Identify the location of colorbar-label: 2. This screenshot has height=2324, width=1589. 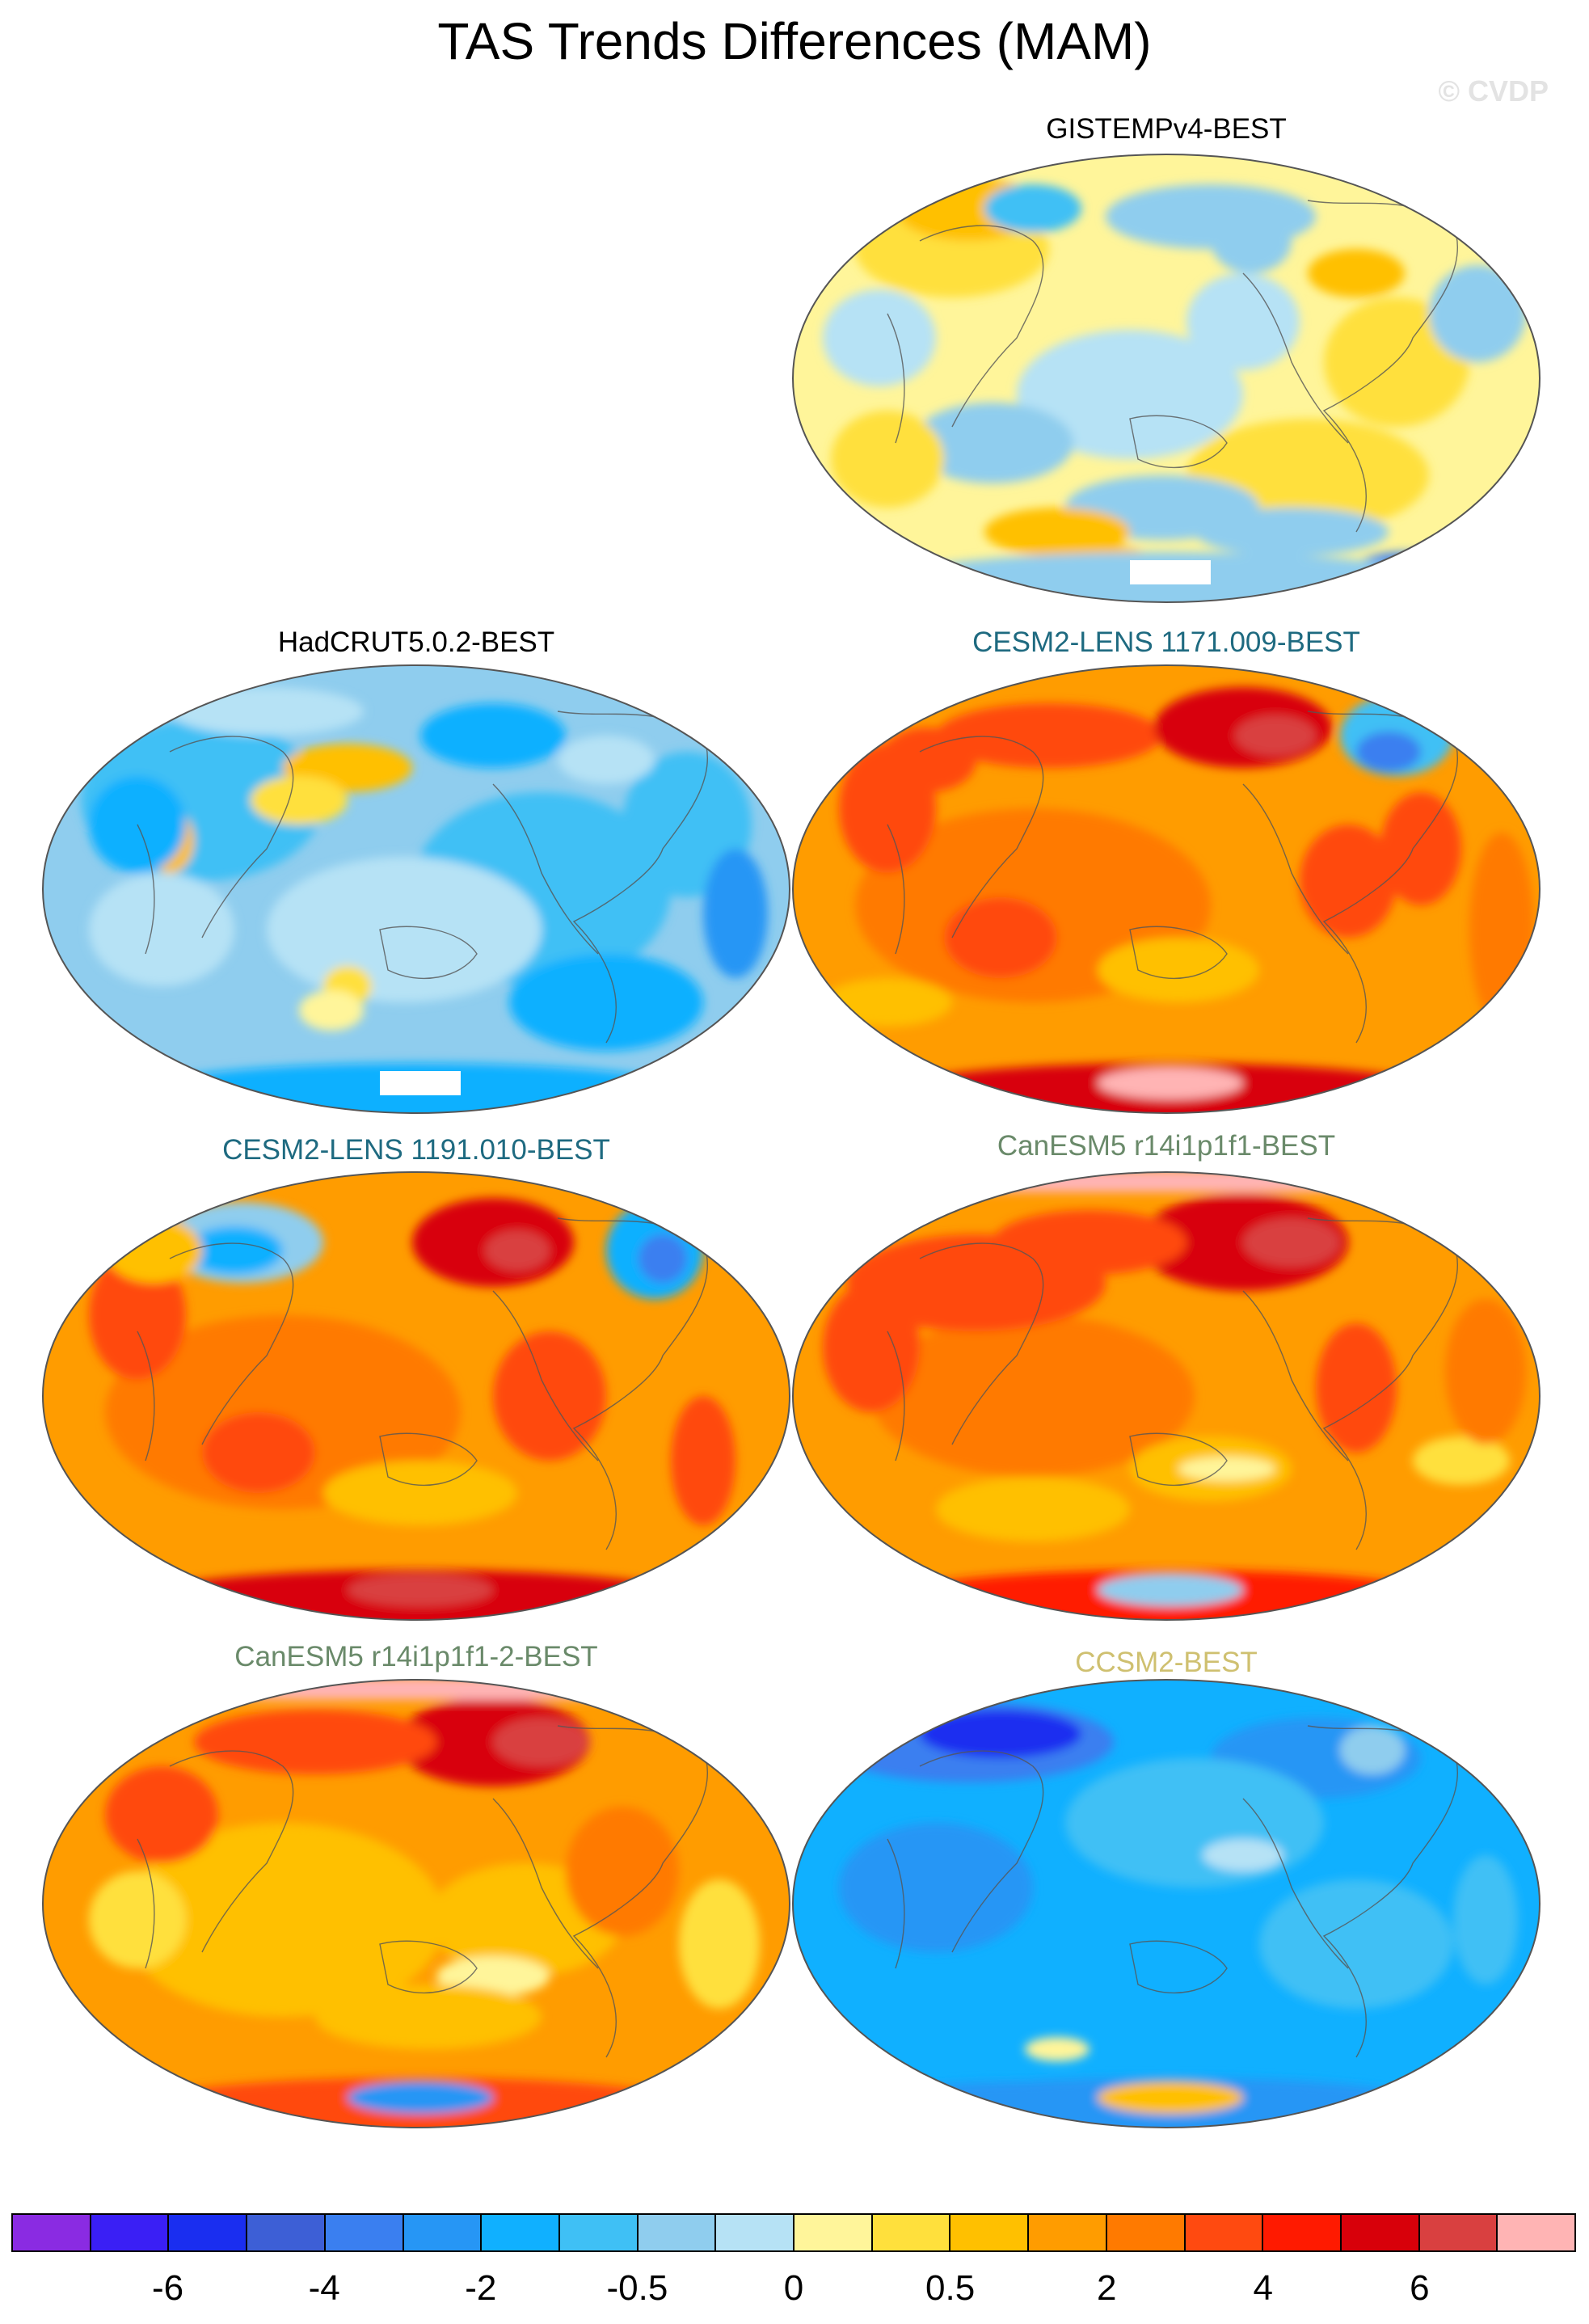
(1106, 2288).